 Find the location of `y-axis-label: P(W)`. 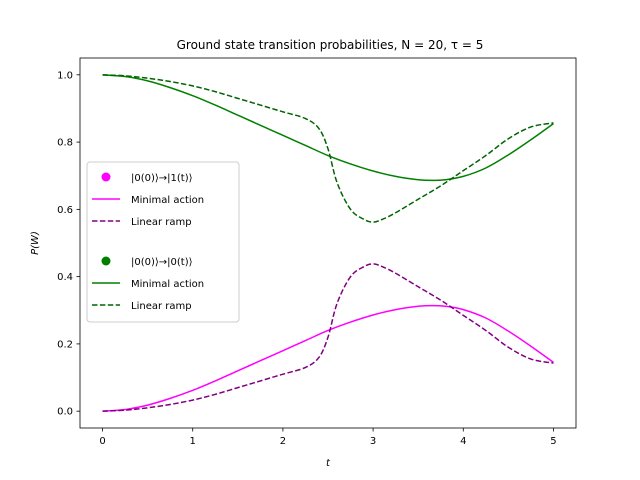

y-axis-label: P(W) is located at coordinates (35, 243).